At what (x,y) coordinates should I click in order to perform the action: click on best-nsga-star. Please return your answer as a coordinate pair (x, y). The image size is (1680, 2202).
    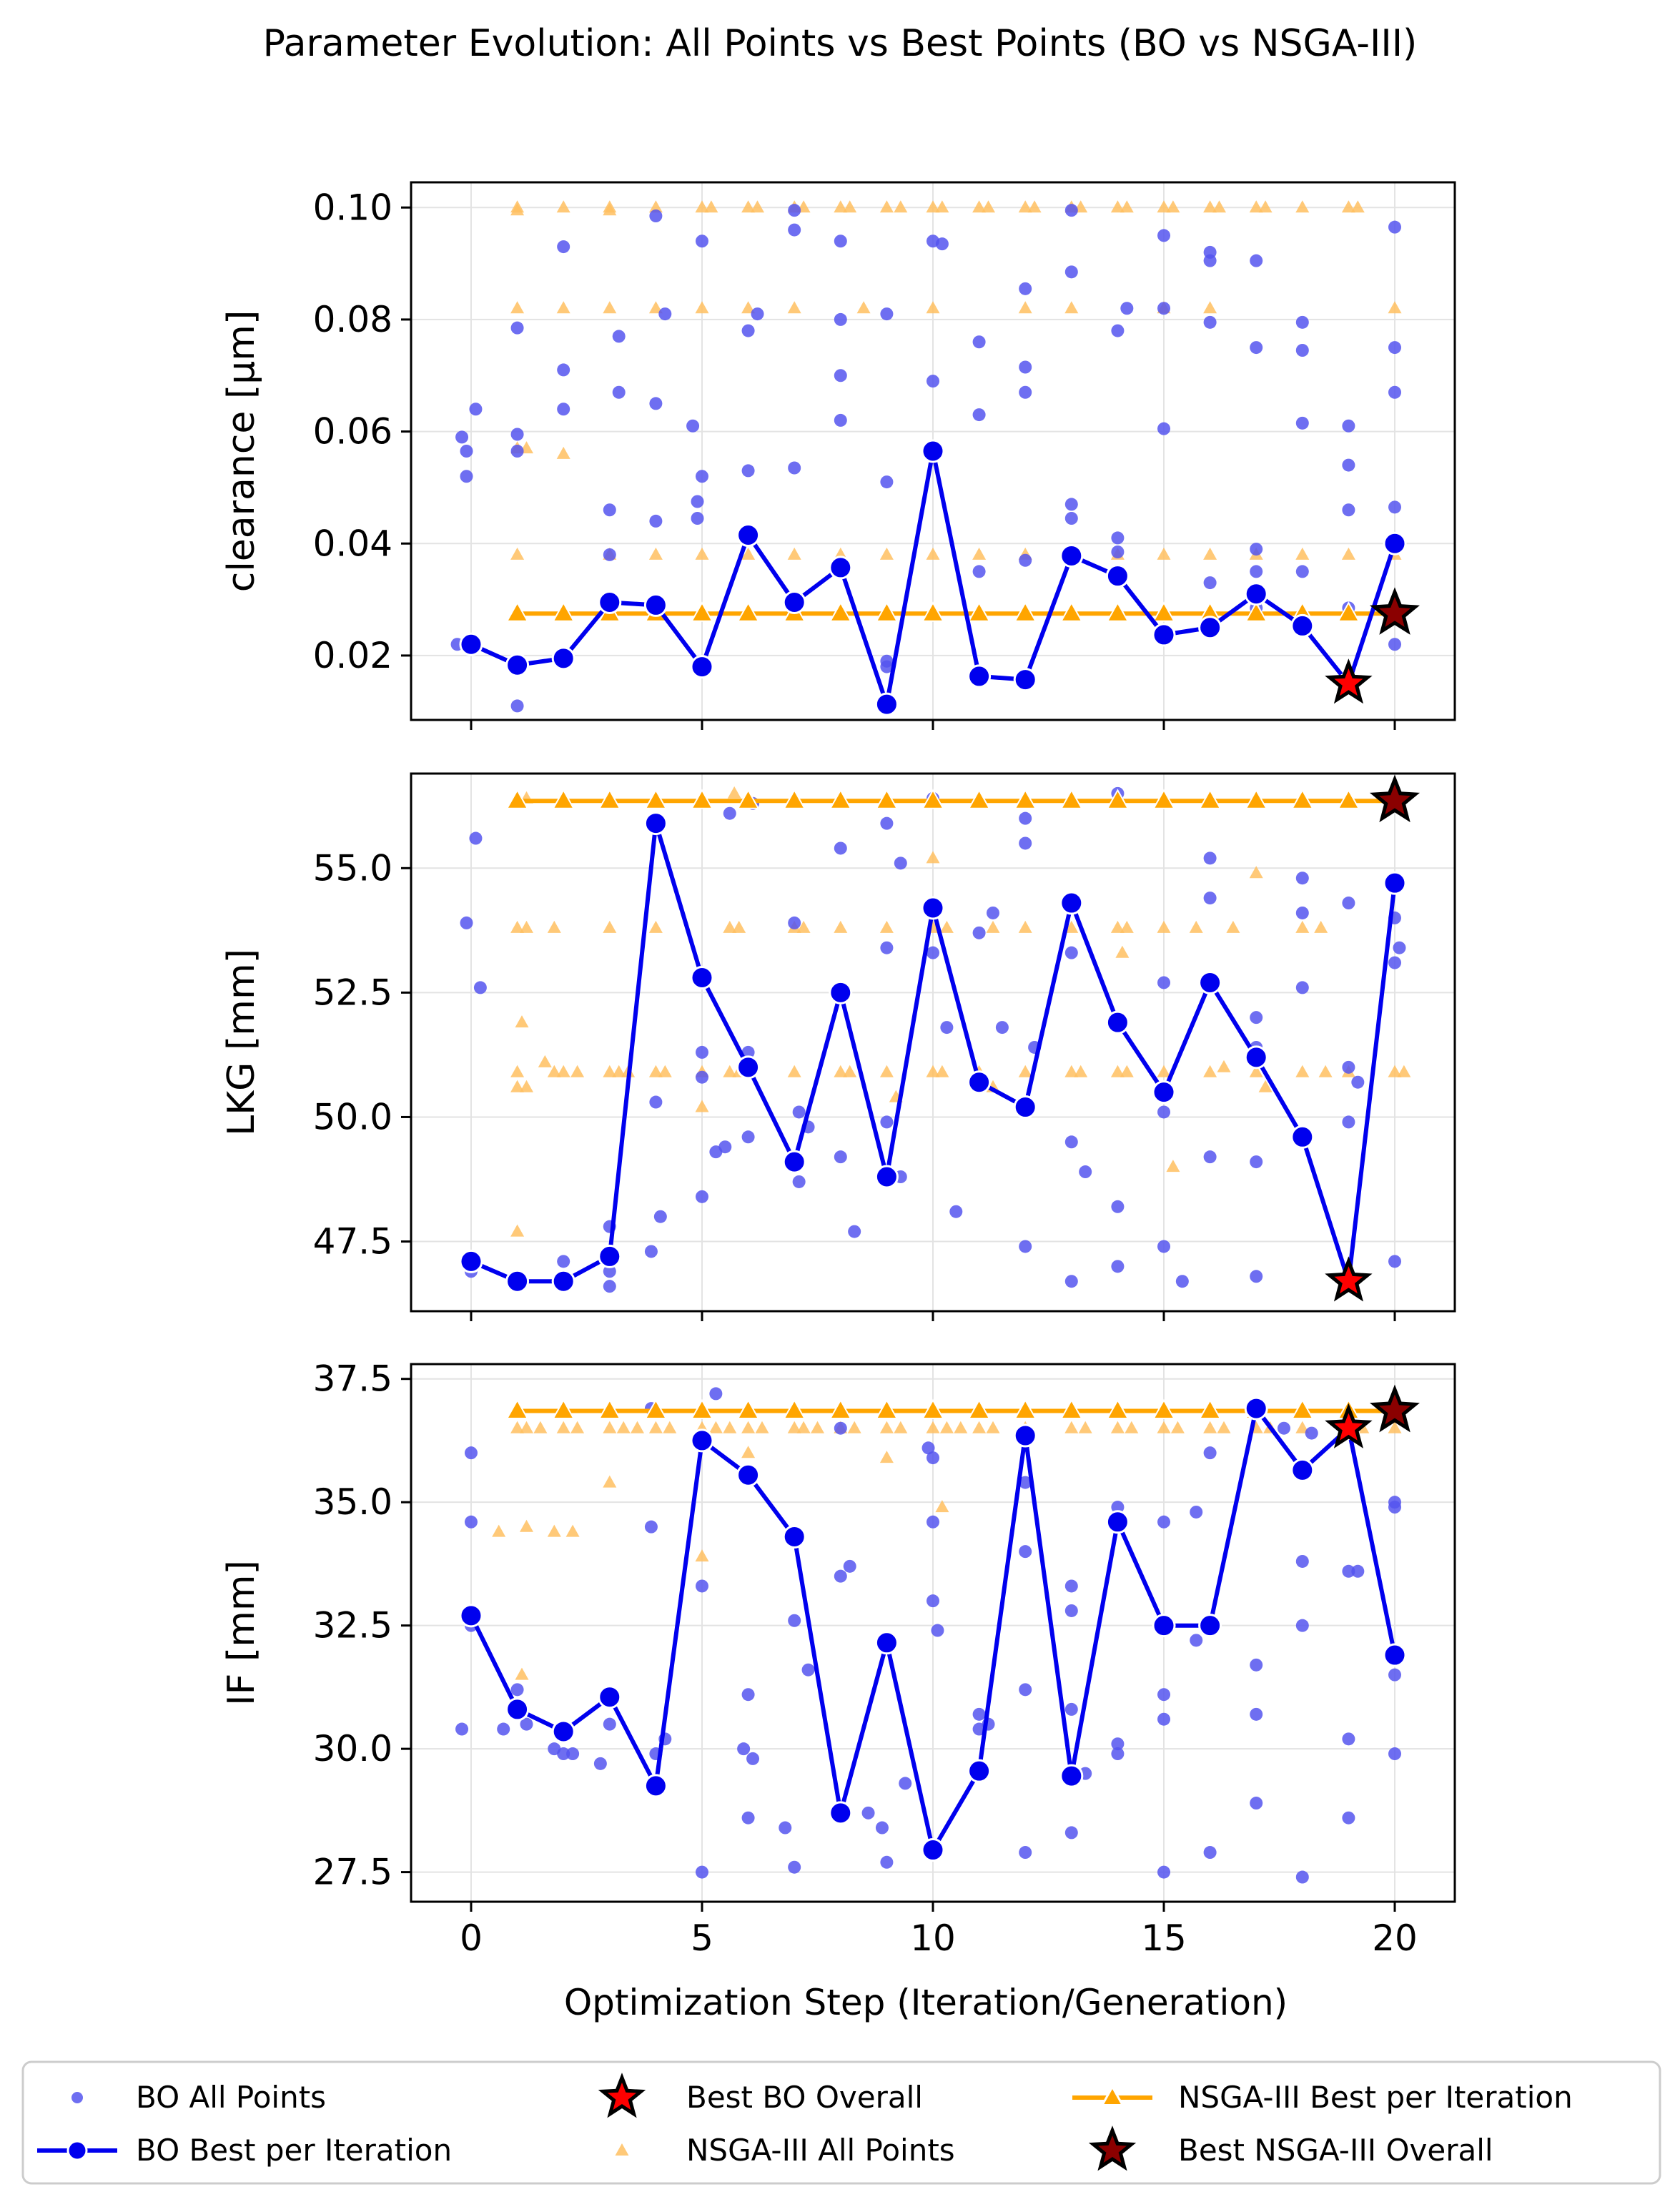
    Looking at the image, I should click on (1395, 1408).